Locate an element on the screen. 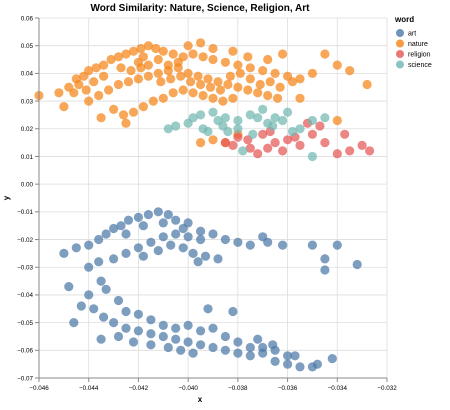  y-tick-label: −0.05 is located at coordinates (25, 323).